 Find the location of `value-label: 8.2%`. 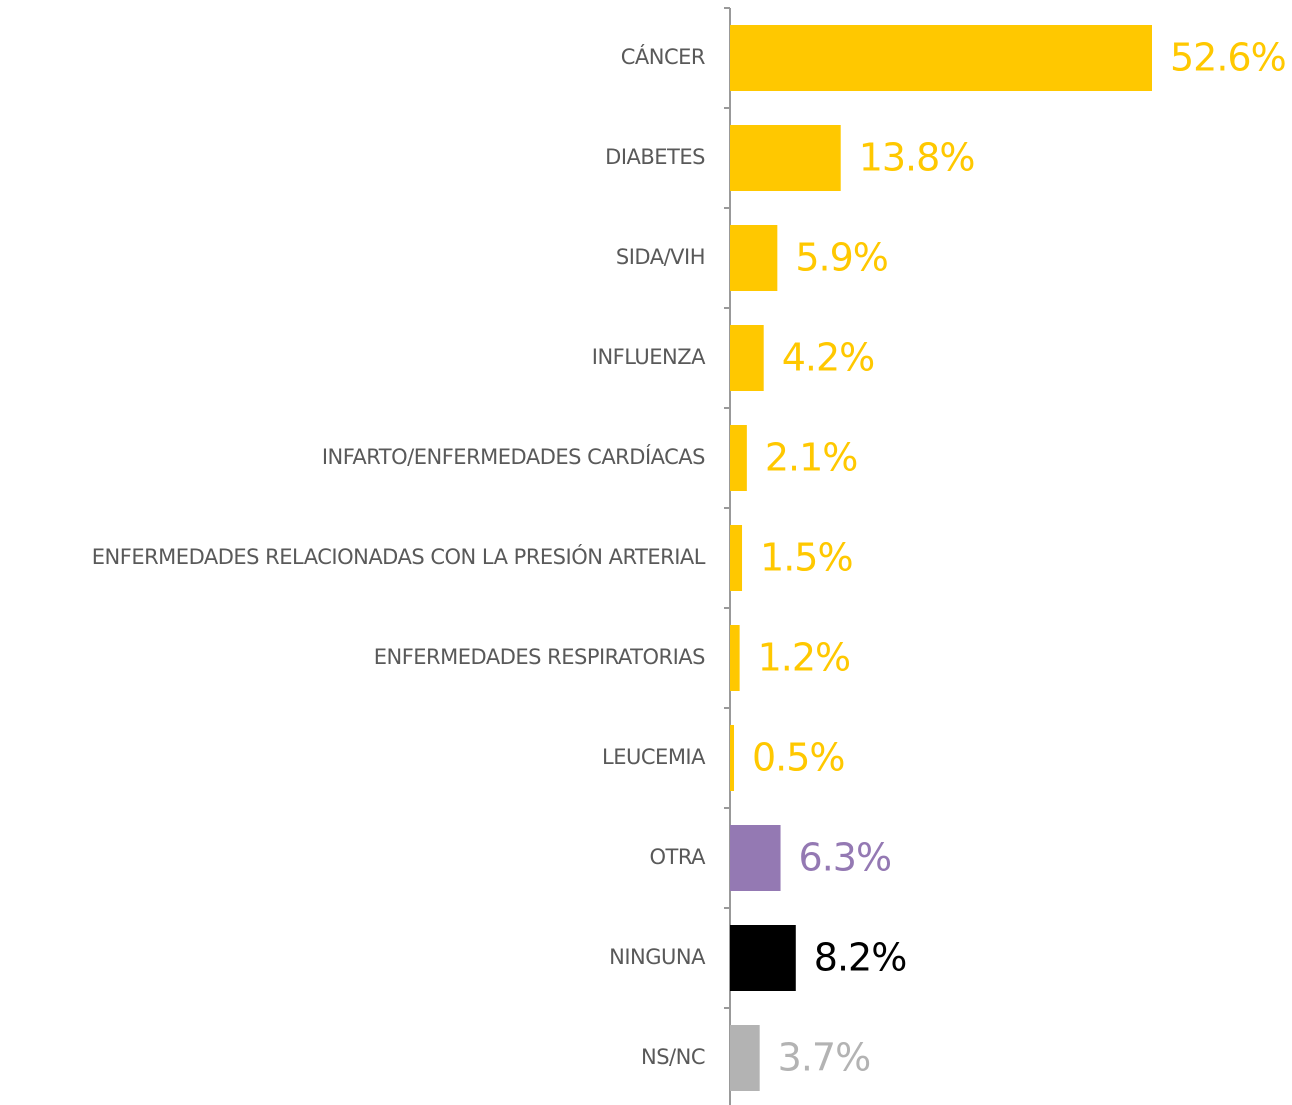

value-label: 8.2% is located at coordinates (860, 958).